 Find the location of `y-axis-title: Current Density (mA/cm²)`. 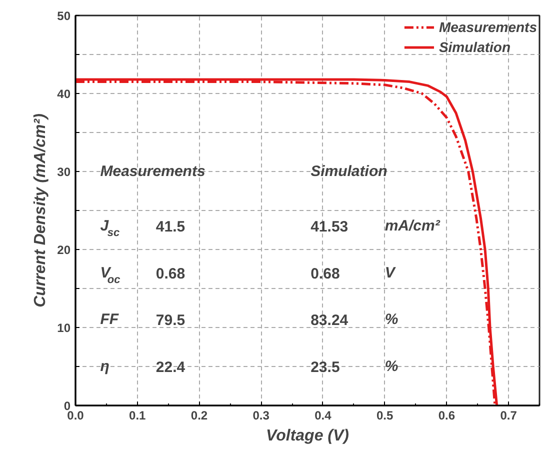

y-axis-title: Current Density (mA/cm²) is located at coordinates (41, 211).